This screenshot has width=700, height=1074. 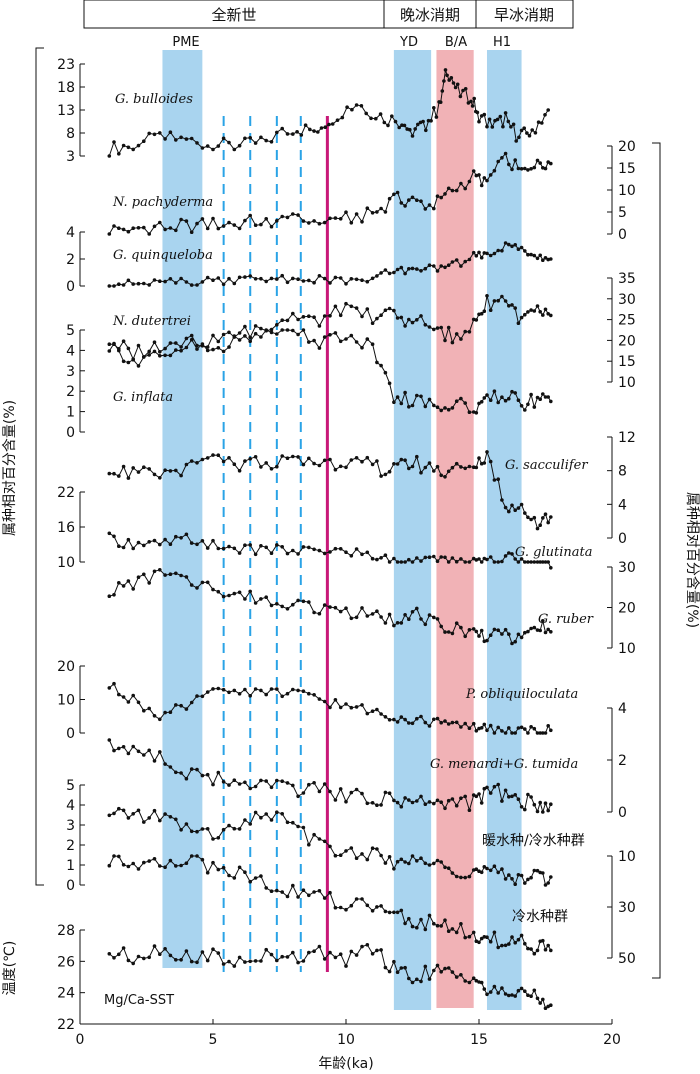 What do you see at coordinates (627, 321) in the screenshot?
I see `y-tick-label: 25` at bounding box center [627, 321].